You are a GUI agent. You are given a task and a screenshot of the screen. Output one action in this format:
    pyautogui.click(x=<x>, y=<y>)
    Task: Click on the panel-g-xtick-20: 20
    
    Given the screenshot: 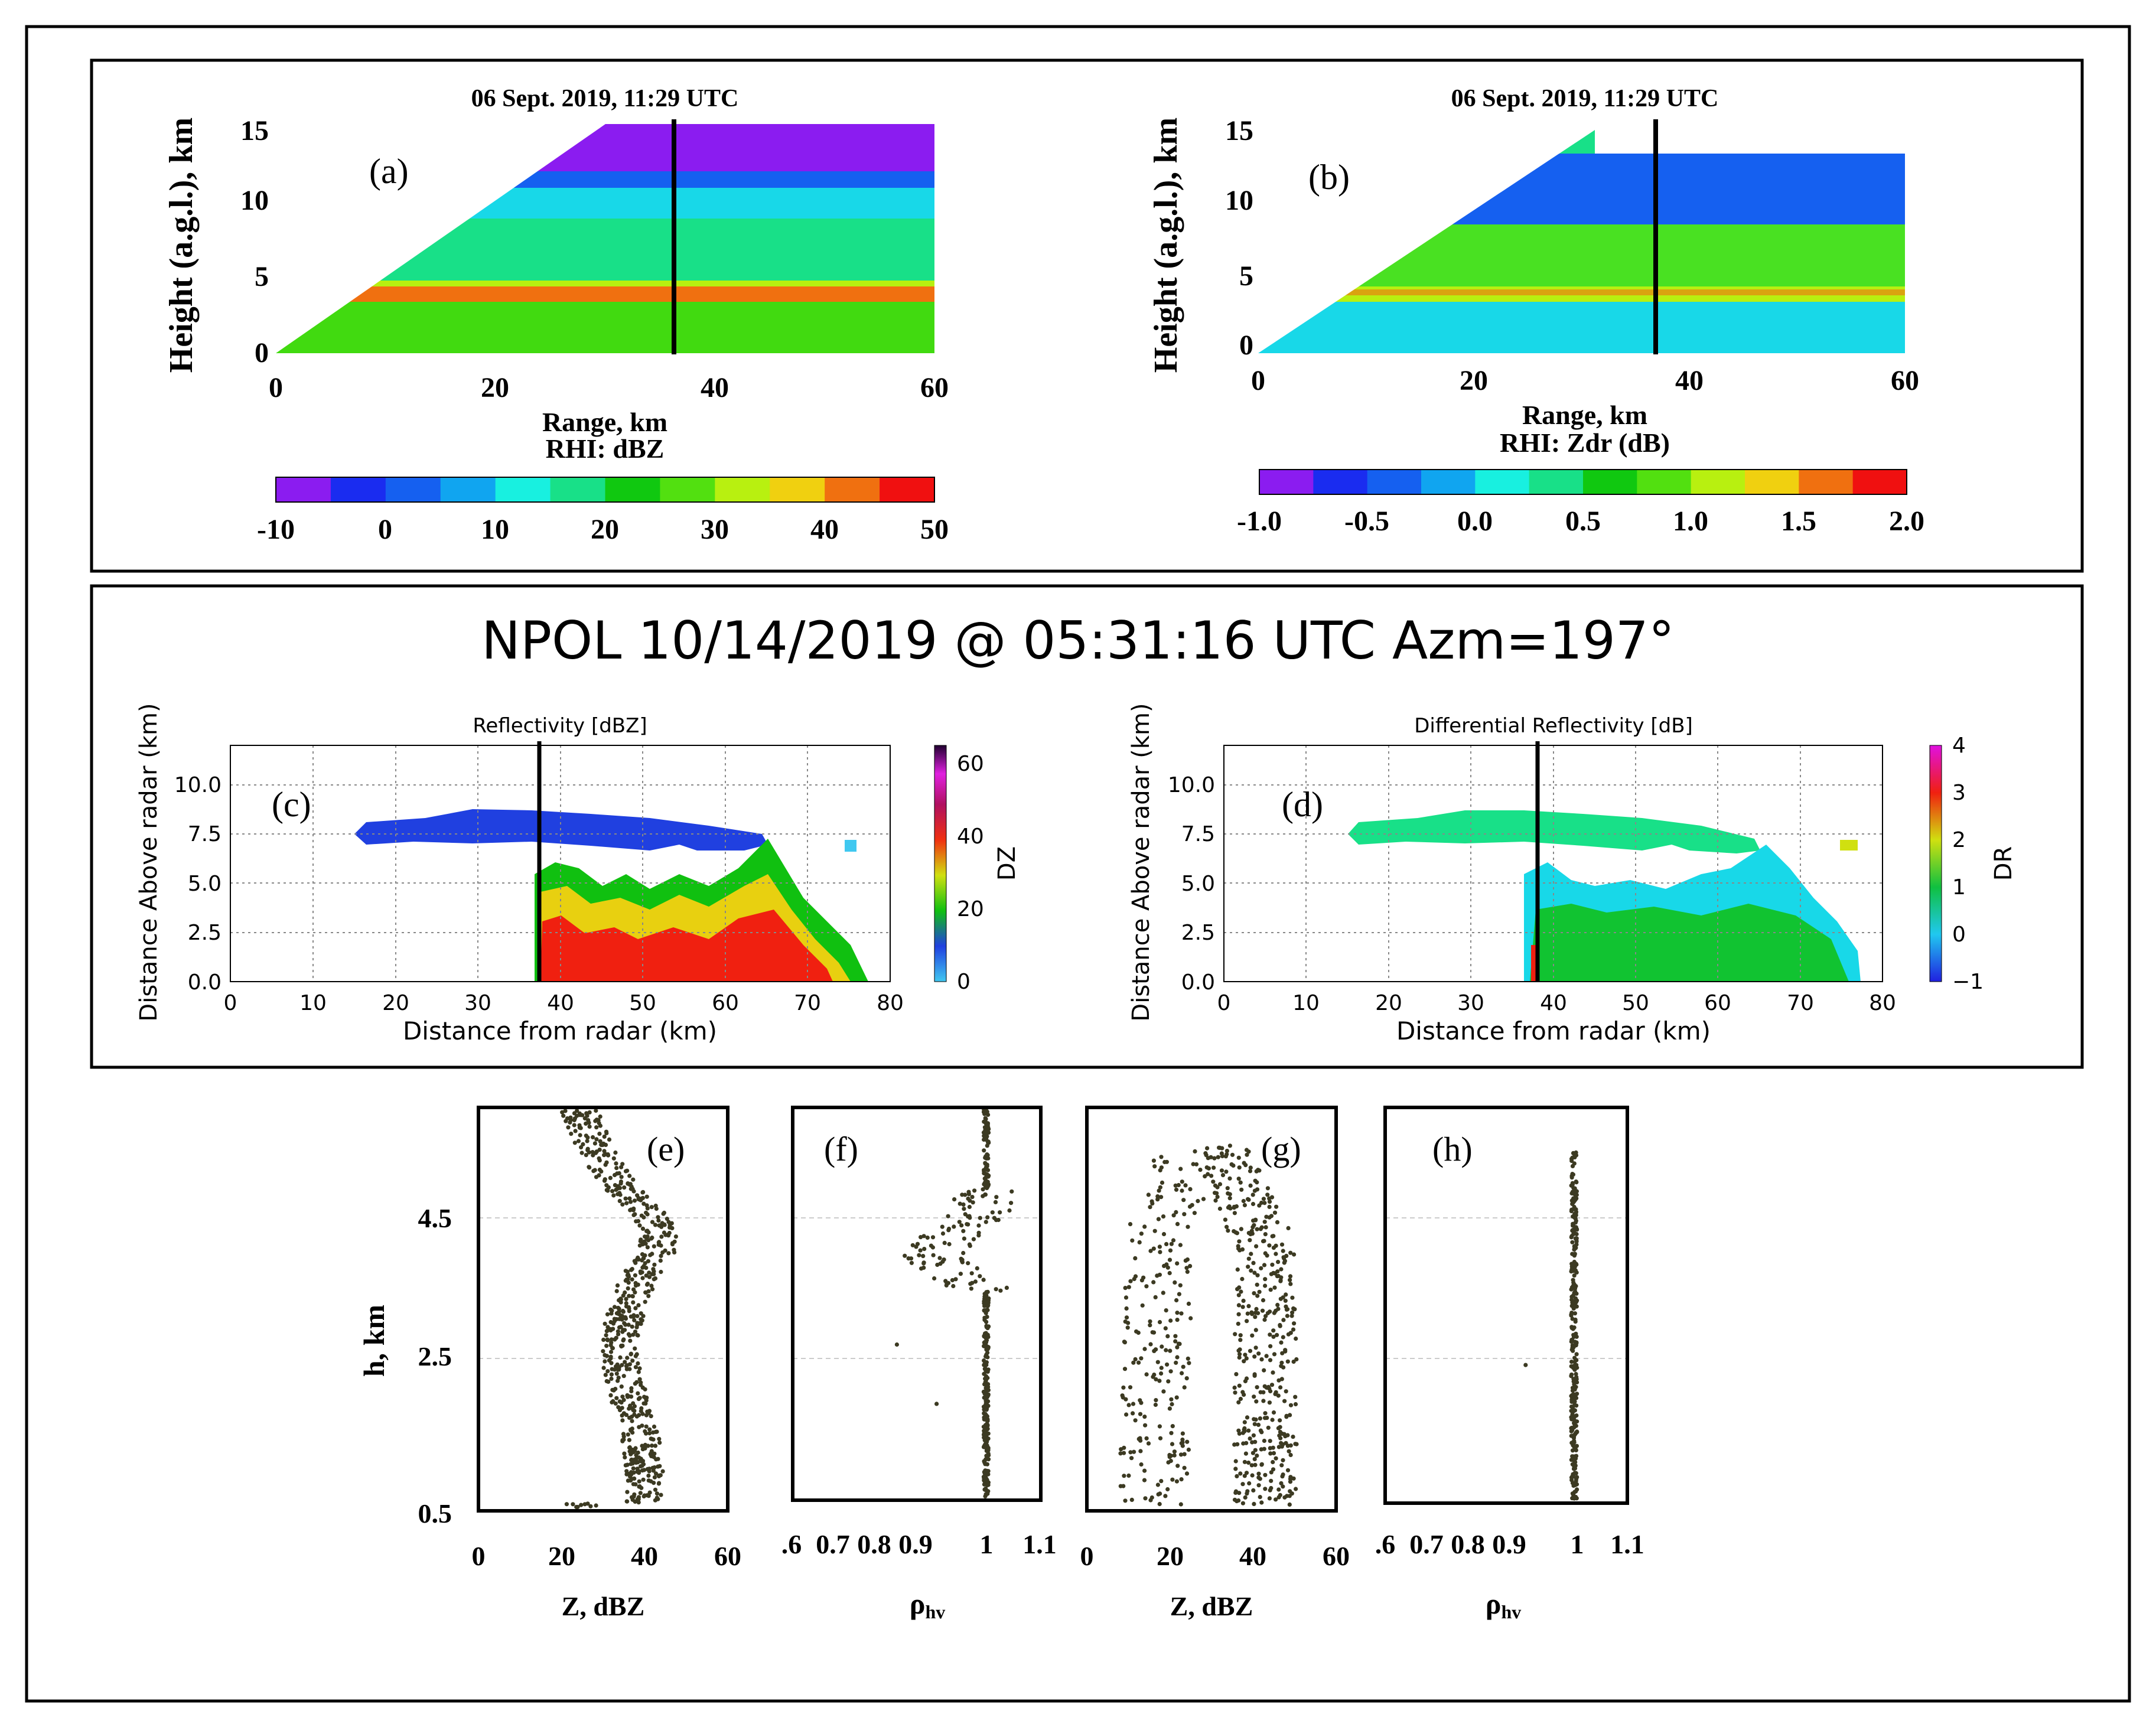 What is the action you would take?
    pyautogui.click(x=1170, y=1556)
    